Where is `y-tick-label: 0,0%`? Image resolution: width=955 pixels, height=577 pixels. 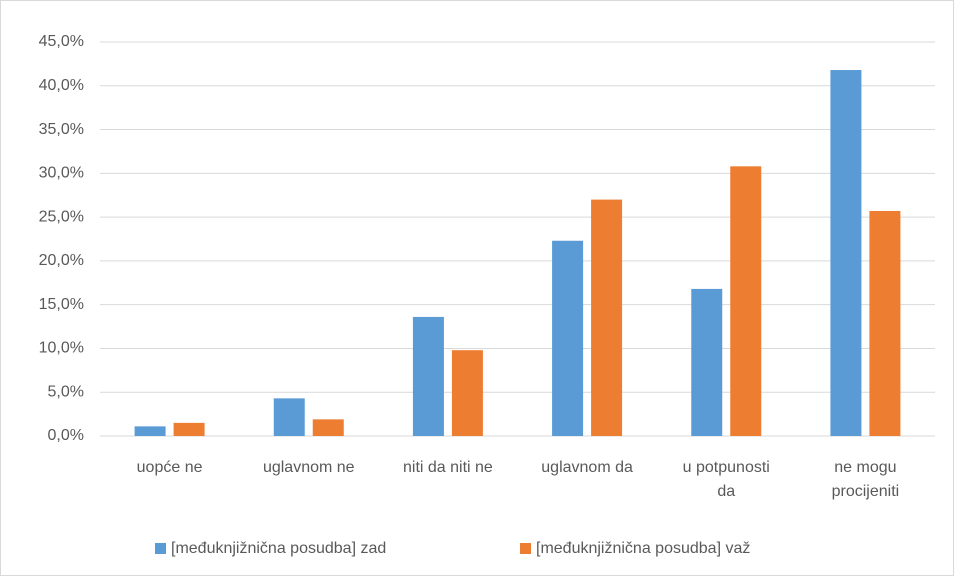
y-tick-label: 0,0% is located at coordinates (66, 435).